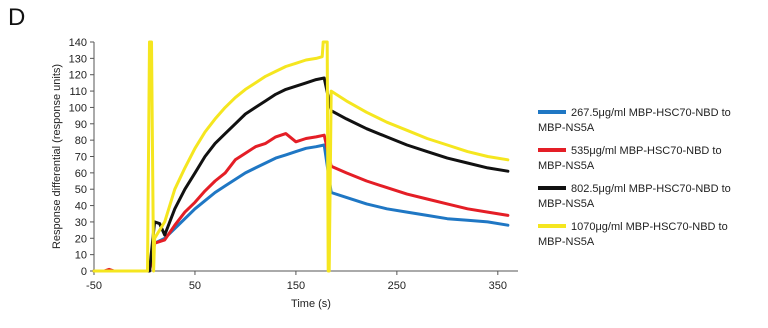 Image resolution: width=768 pixels, height=328 pixels. I want to click on x-tick-label: 150, so click(296, 286).